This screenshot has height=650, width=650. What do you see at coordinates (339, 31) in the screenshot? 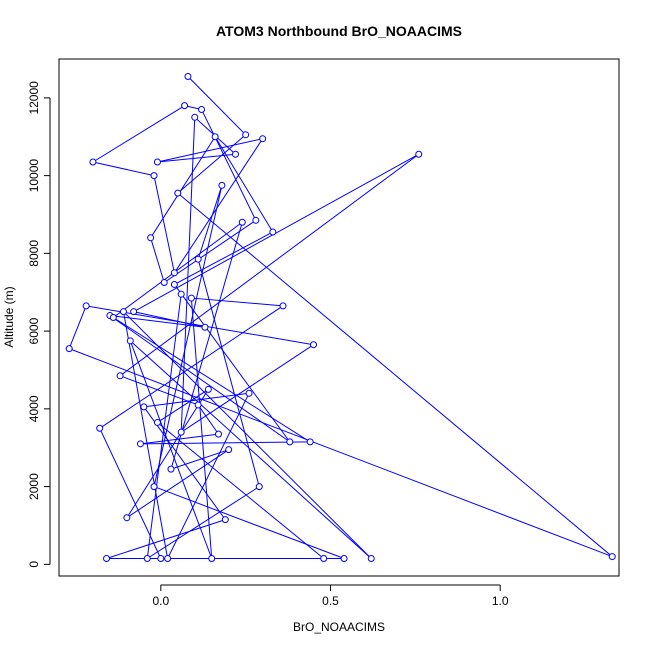
I see `chart-title: ATOM3 Northbound BrO_NOAACIMS` at bounding box center [339, 31].